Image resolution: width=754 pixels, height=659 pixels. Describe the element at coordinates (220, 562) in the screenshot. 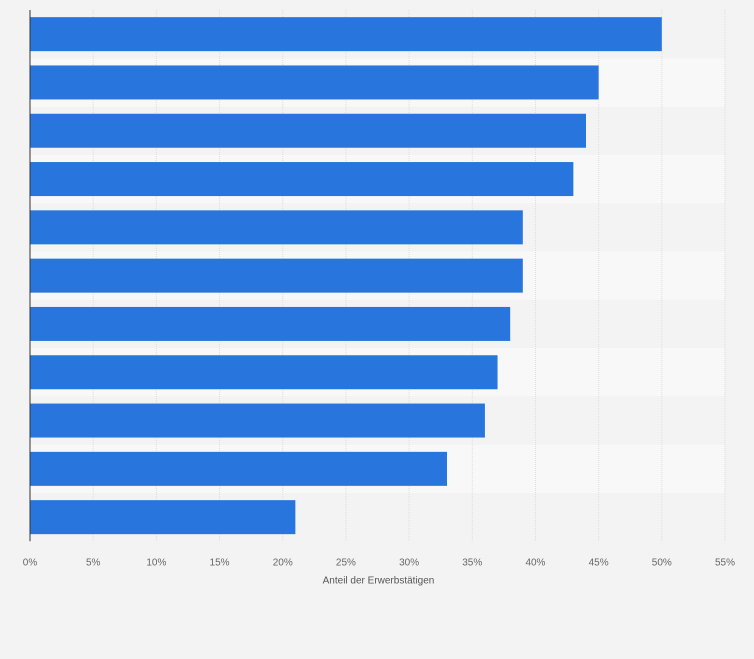

I see `x-tick-label: 15%` at that location.